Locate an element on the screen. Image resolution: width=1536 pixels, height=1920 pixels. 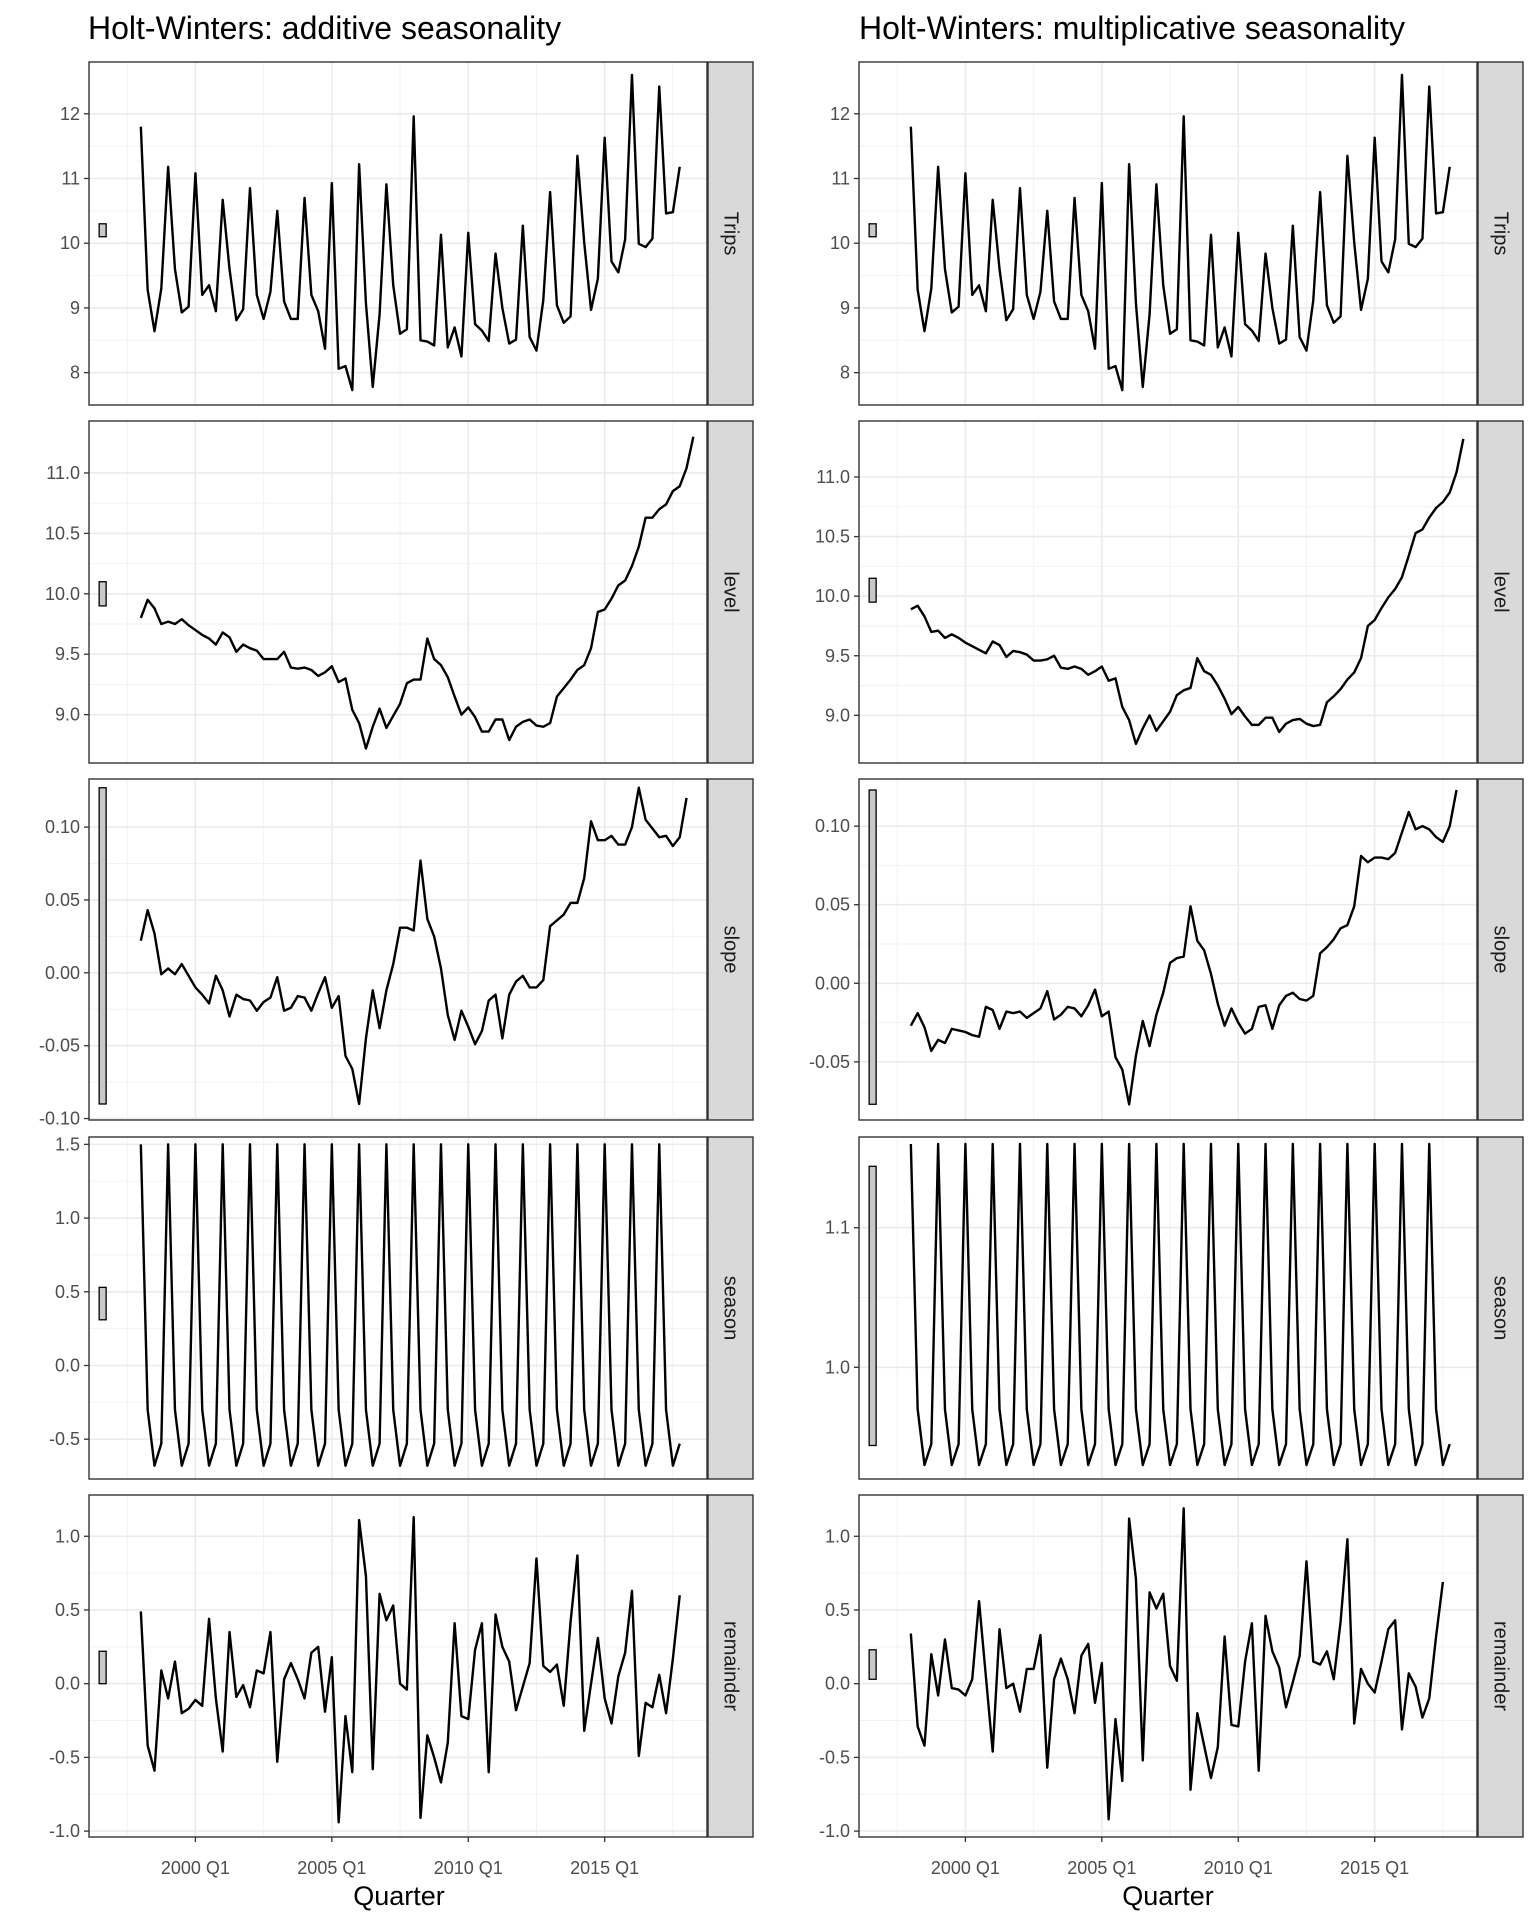
x-tick-label: 2010 Q1 is located at coordinates (1238, 1868).